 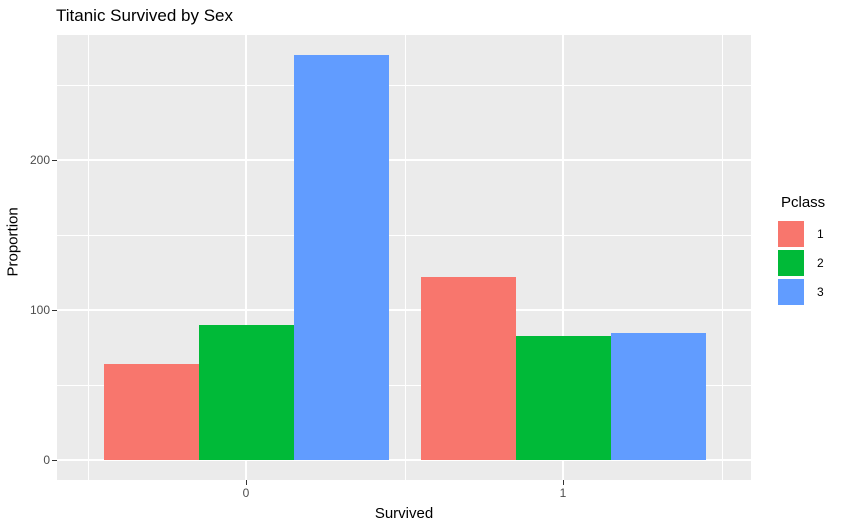 I want to click on legend-title: Pclass, so click(x=803, y=202).